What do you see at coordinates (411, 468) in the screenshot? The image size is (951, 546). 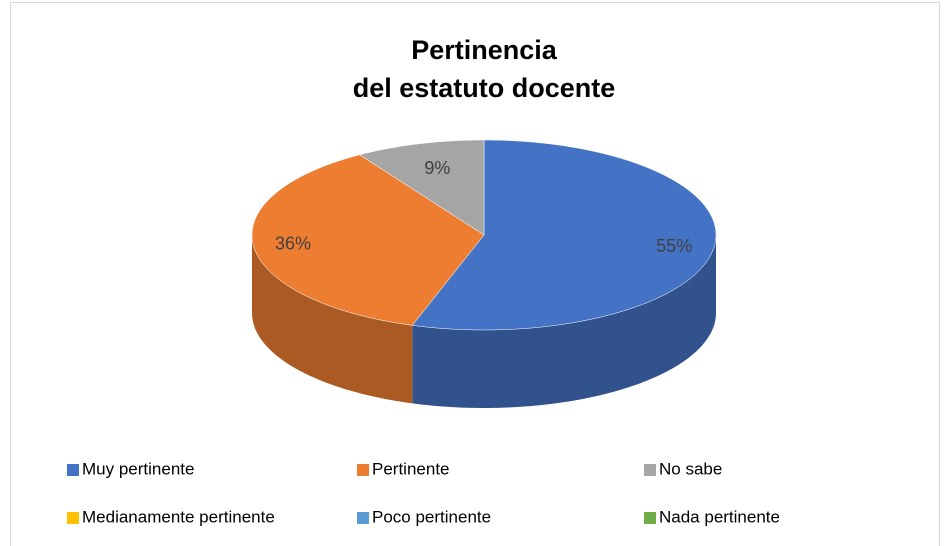 I see `legend-label: Pertinente` at bounding box center [411, 468].